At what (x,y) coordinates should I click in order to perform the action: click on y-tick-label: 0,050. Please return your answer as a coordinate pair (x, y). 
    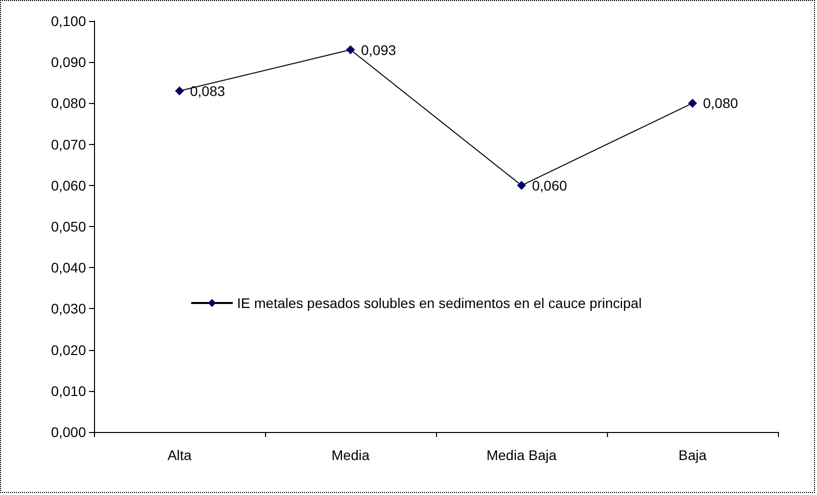
    Looking at the image, I should click on (68, 226).